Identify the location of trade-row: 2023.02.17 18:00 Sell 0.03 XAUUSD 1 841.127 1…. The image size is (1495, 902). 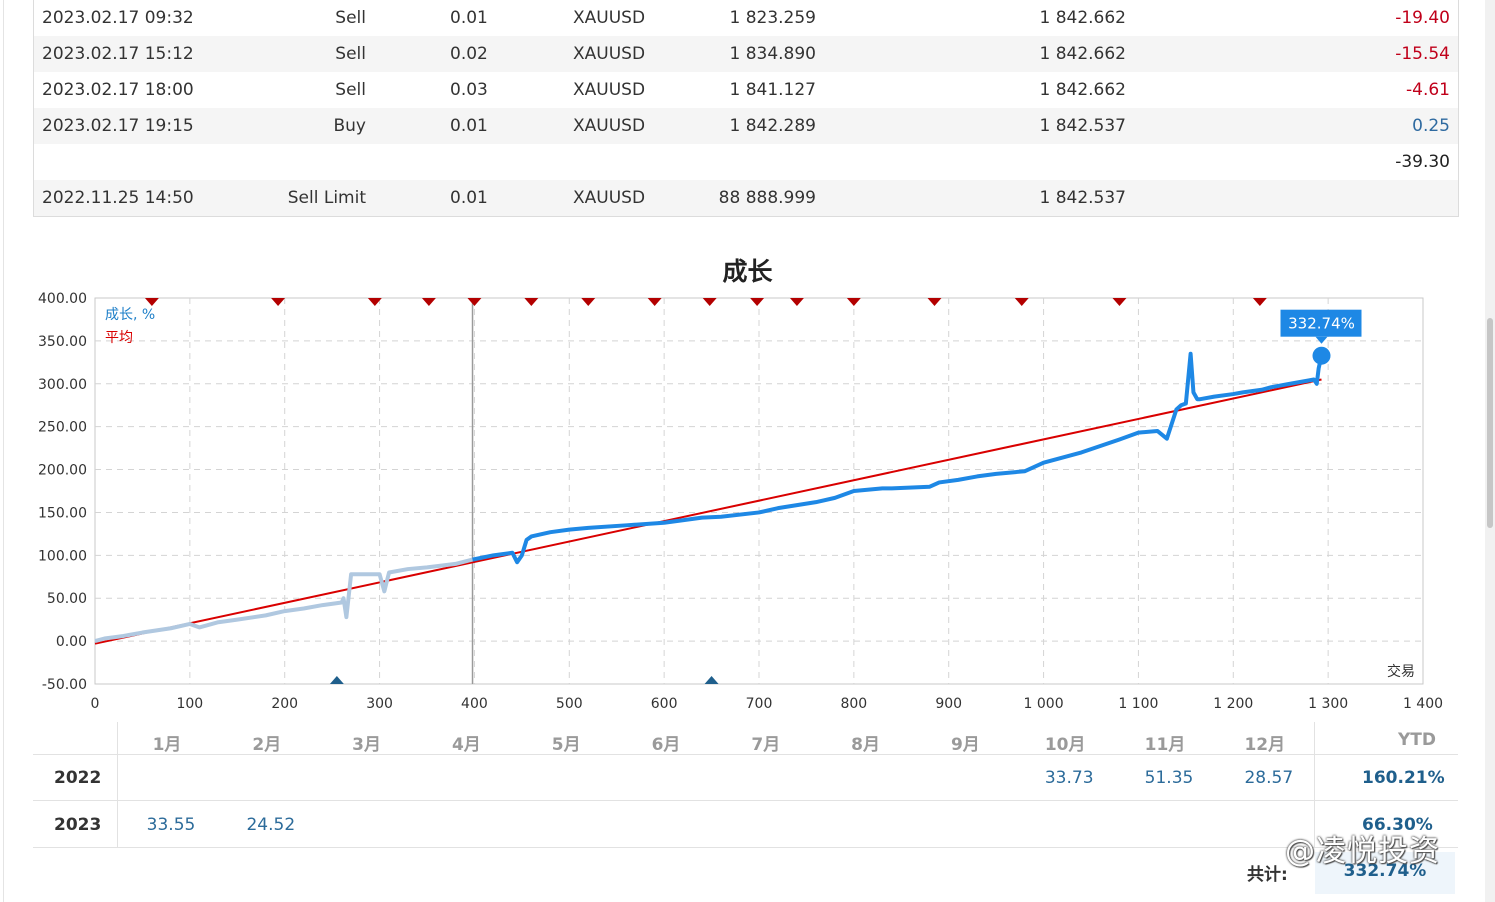
(746, 90).